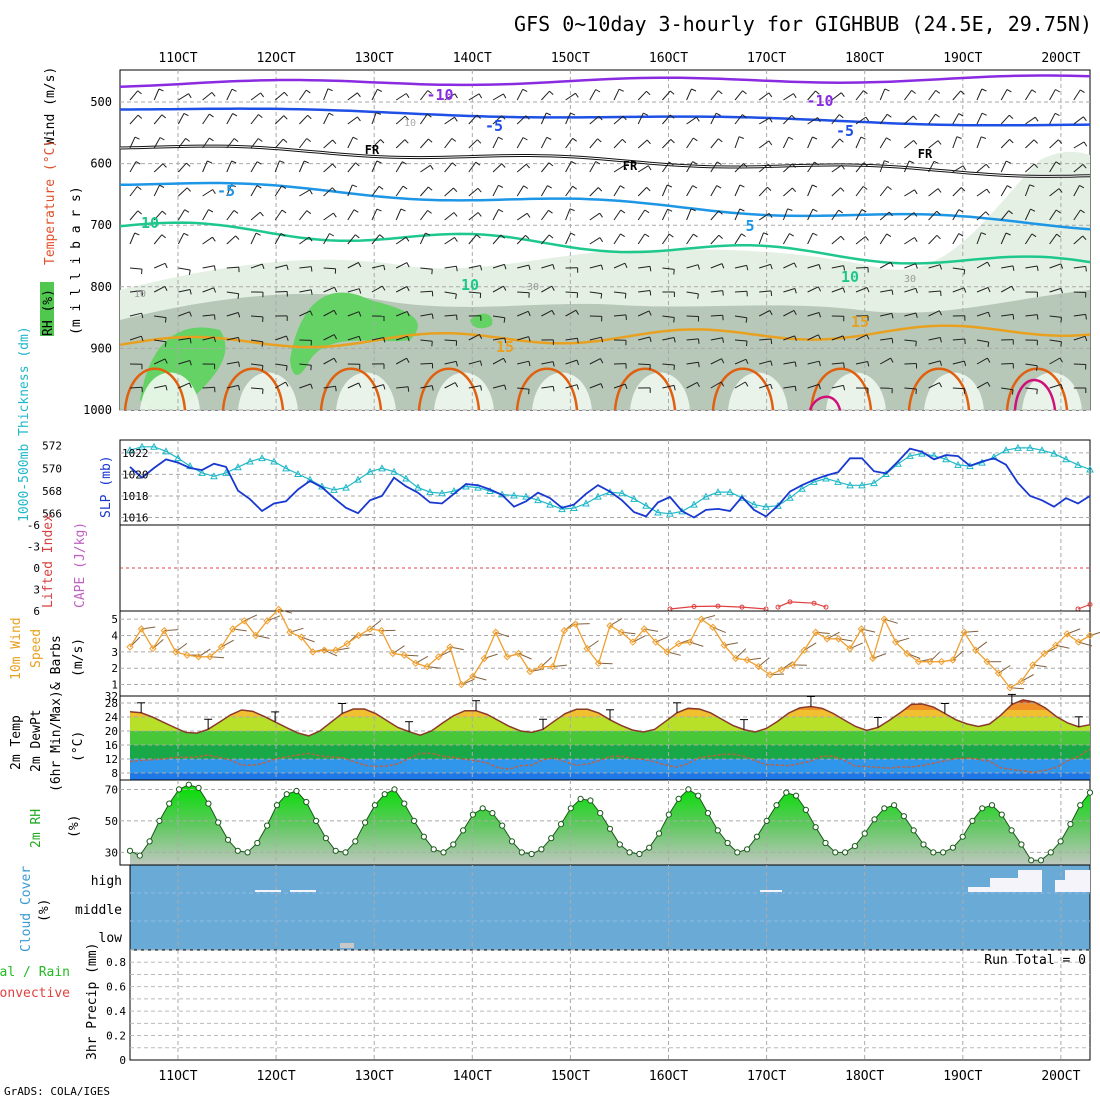  I want to click on rh2m-unit: (%), so click(74, 826).